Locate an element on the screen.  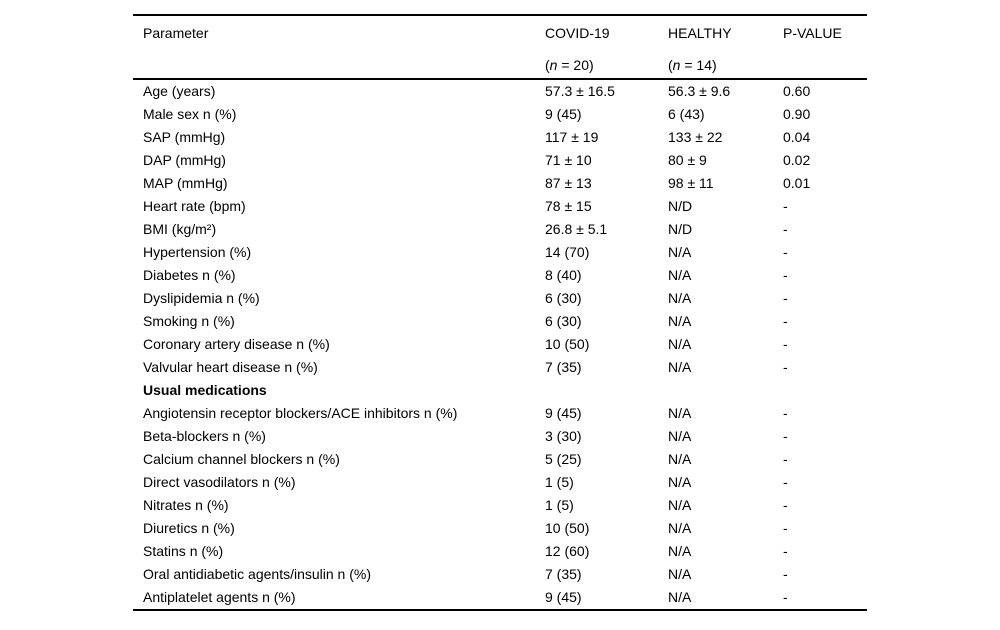
cell-parameter: Beta-blockers n (%) is located at coordinates (204, 436).